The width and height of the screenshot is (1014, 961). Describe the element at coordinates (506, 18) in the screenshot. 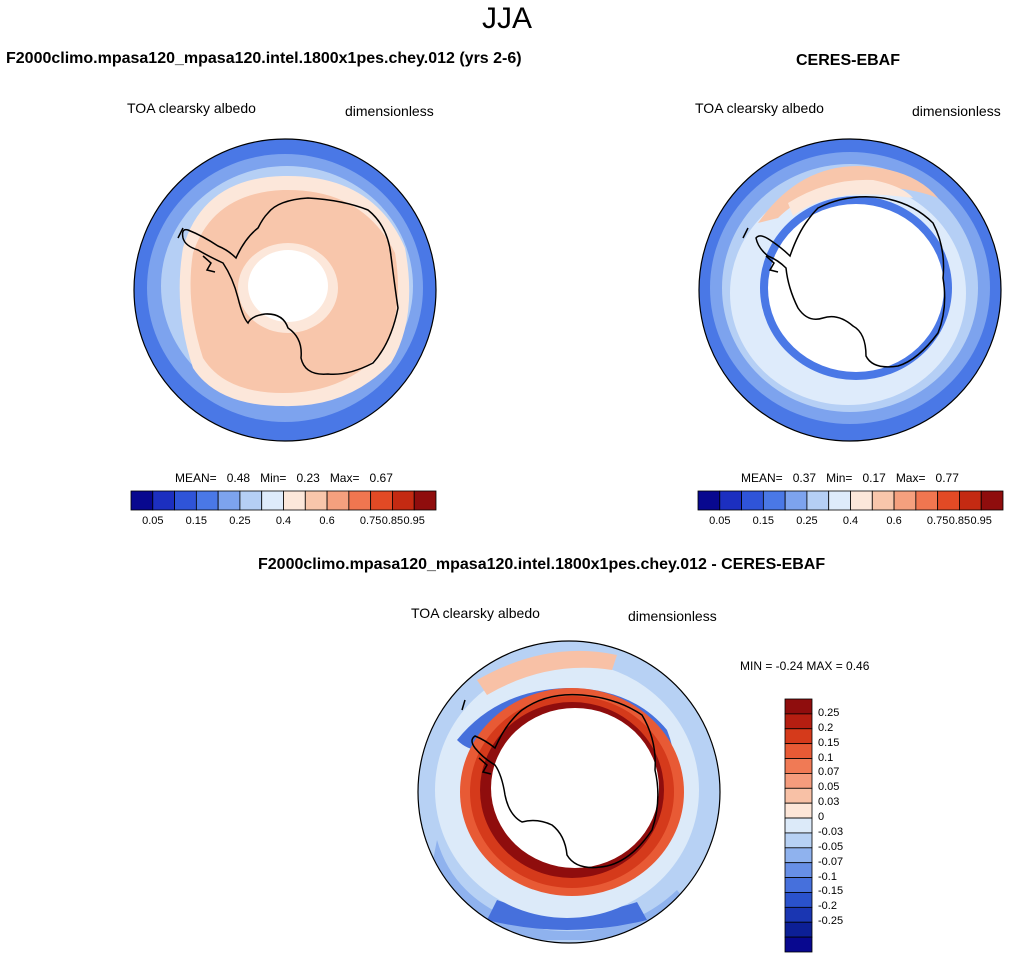

I see `main-title: JJA` at that location.